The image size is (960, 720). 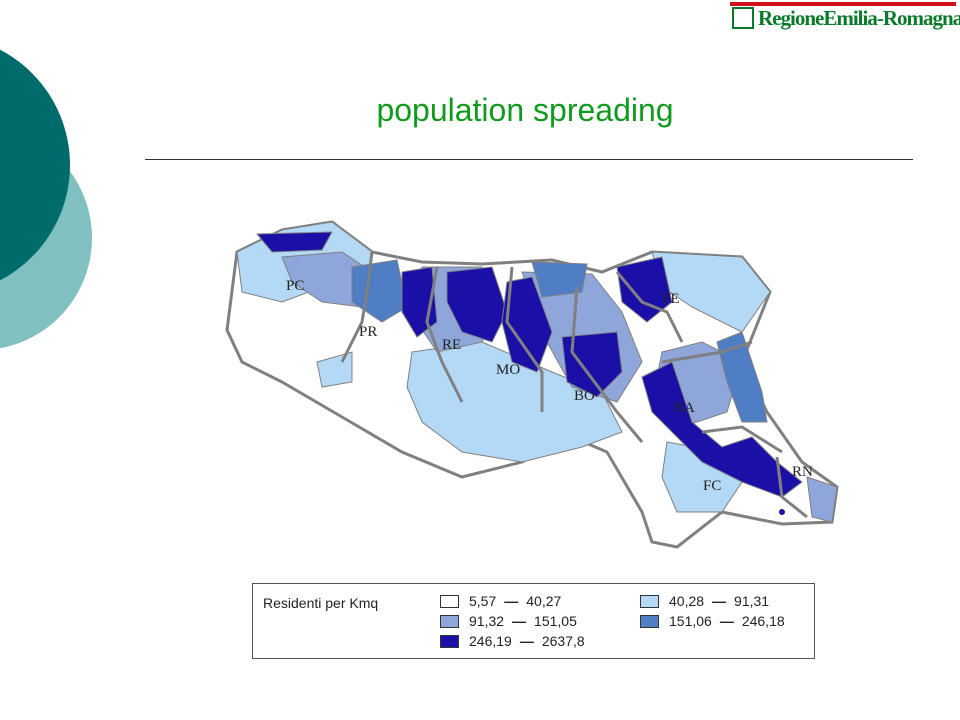 I want to click on regione-emilia-romagna-logo: RegioneEmilia-Romagna, so click(x=845, y=19).